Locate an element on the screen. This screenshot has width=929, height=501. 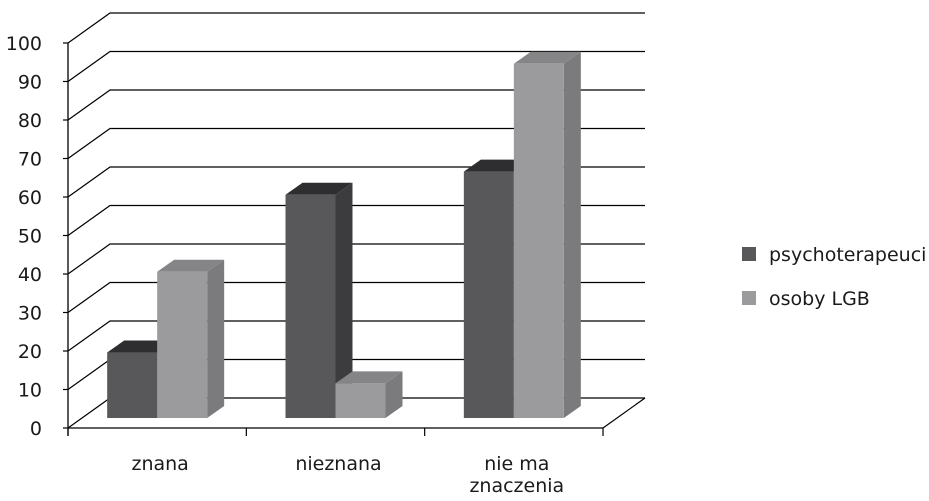
y-tick-label: 0 is located at coordinates (36, 429).